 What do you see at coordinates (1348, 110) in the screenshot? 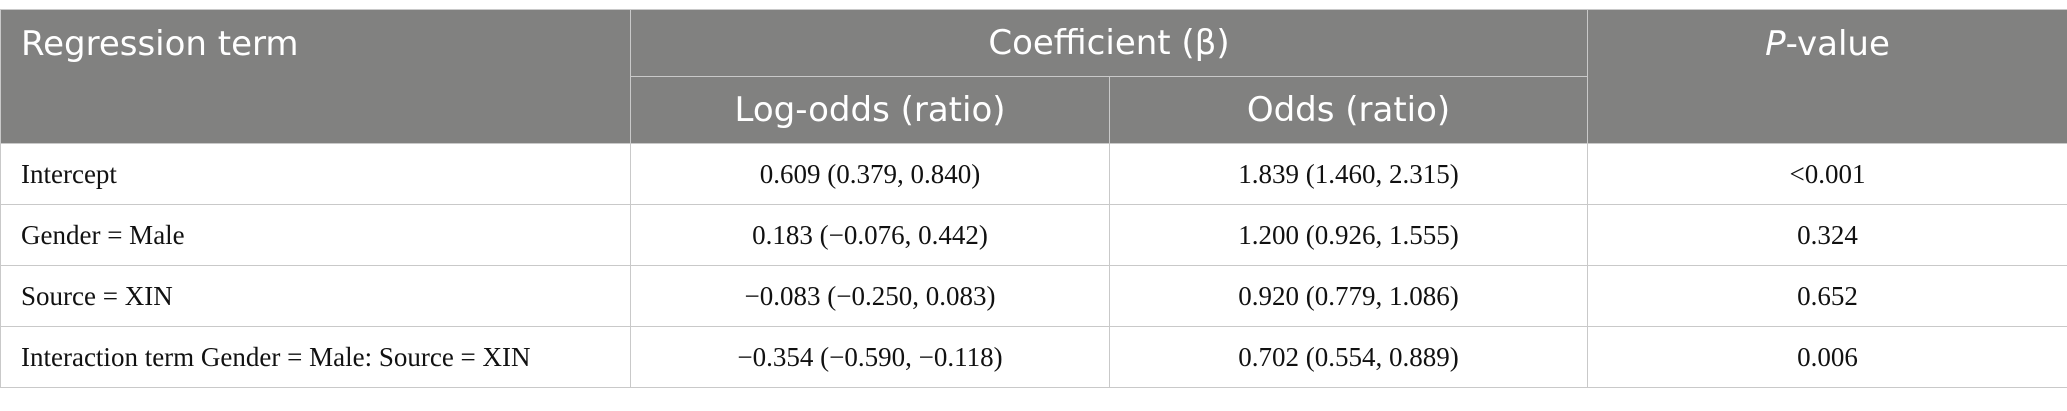
I see `header-odds: Odds (ratio)` at bounding box center [1348, 110].